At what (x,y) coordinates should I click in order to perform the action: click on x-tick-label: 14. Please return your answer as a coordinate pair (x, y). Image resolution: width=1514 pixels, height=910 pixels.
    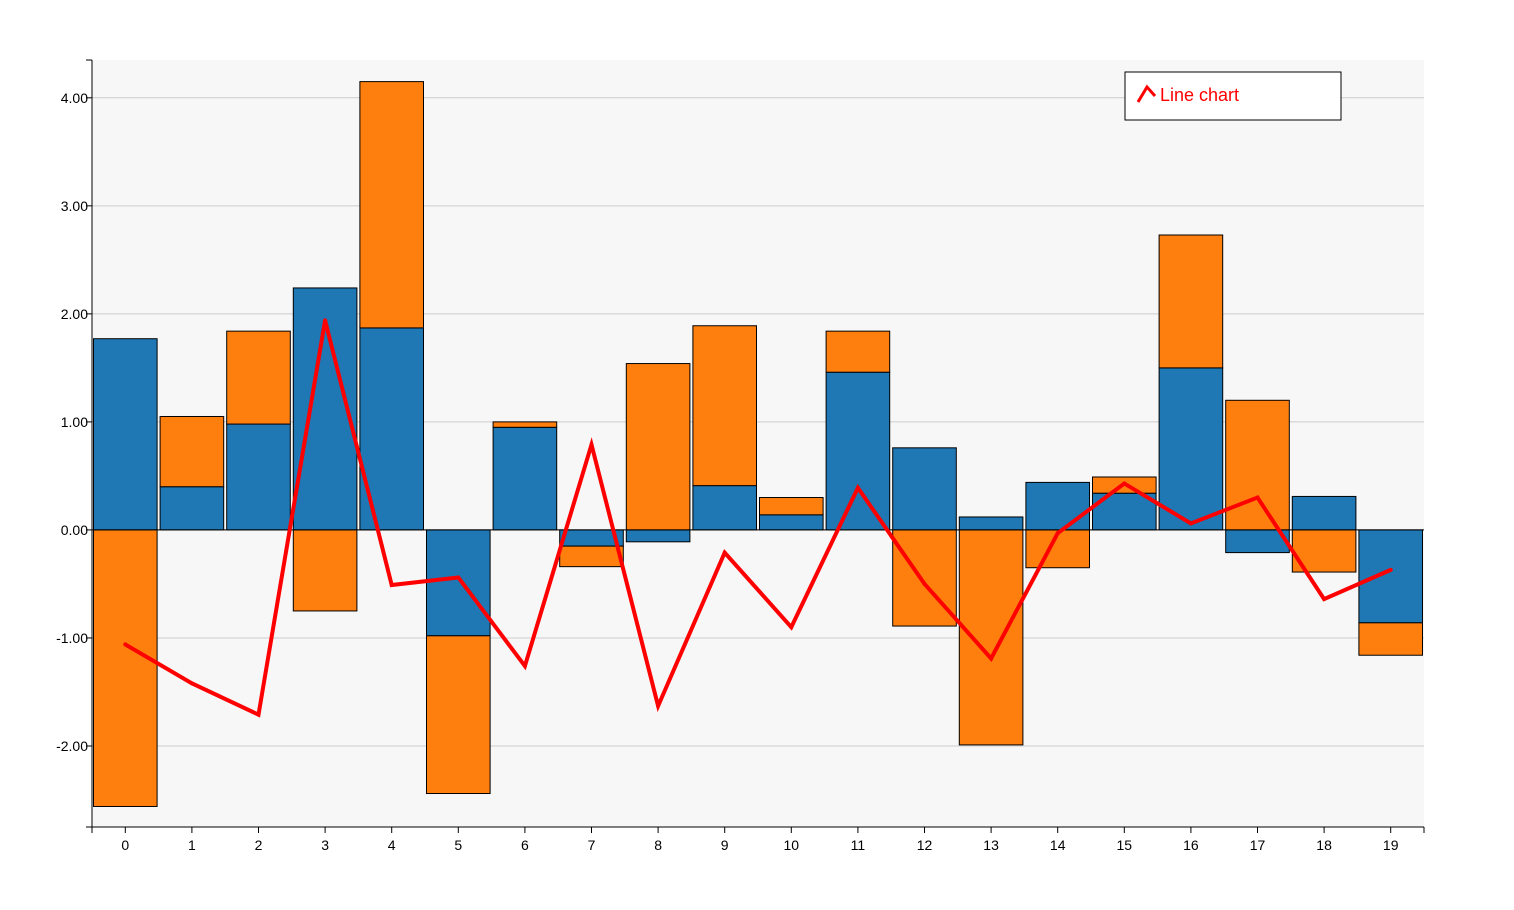
    Looking at the image, I should click on (1058, 845).